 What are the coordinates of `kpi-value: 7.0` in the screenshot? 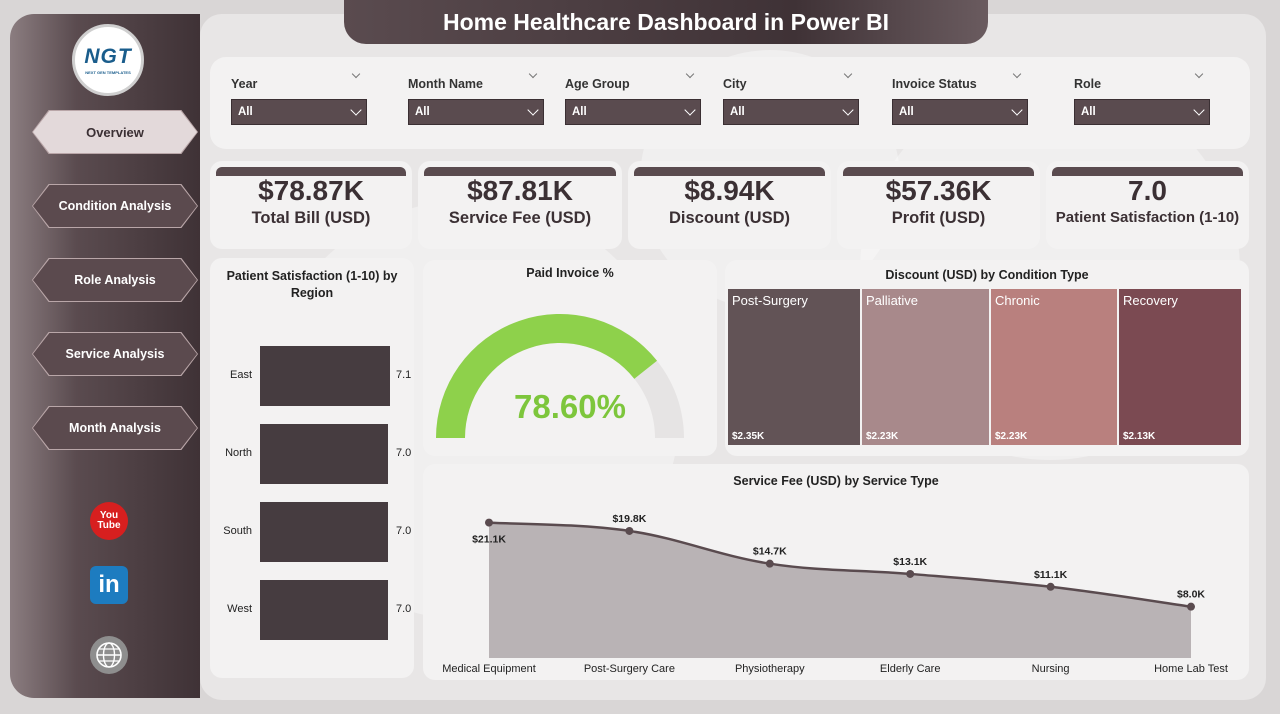 It's located at (1147, 190).